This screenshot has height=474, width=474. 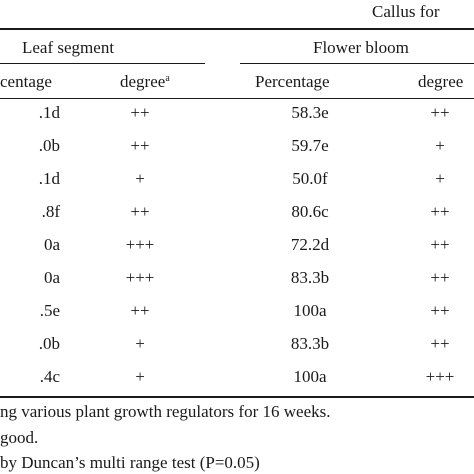 What do you see at coordinates (237, 98) in the screenshot?
I see `header-rule` at bounding box center [237, 98].